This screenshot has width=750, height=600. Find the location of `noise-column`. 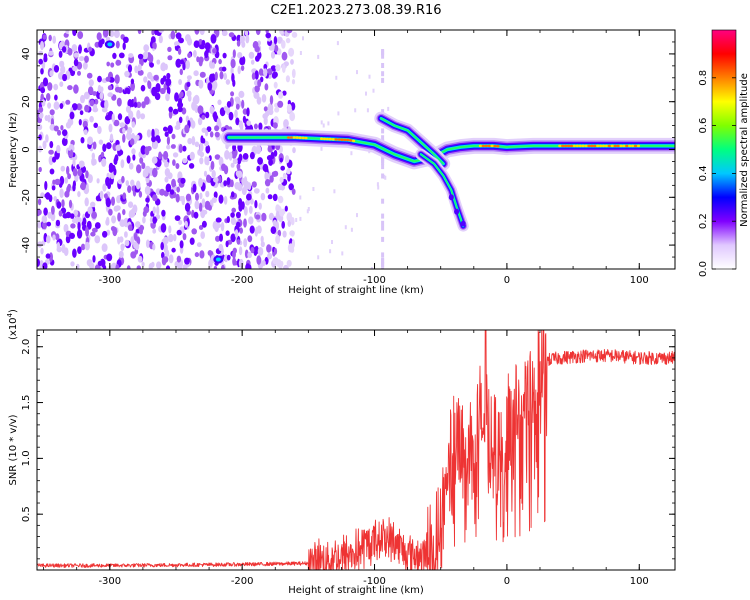

noise-column is located at coordinates (383, 65).